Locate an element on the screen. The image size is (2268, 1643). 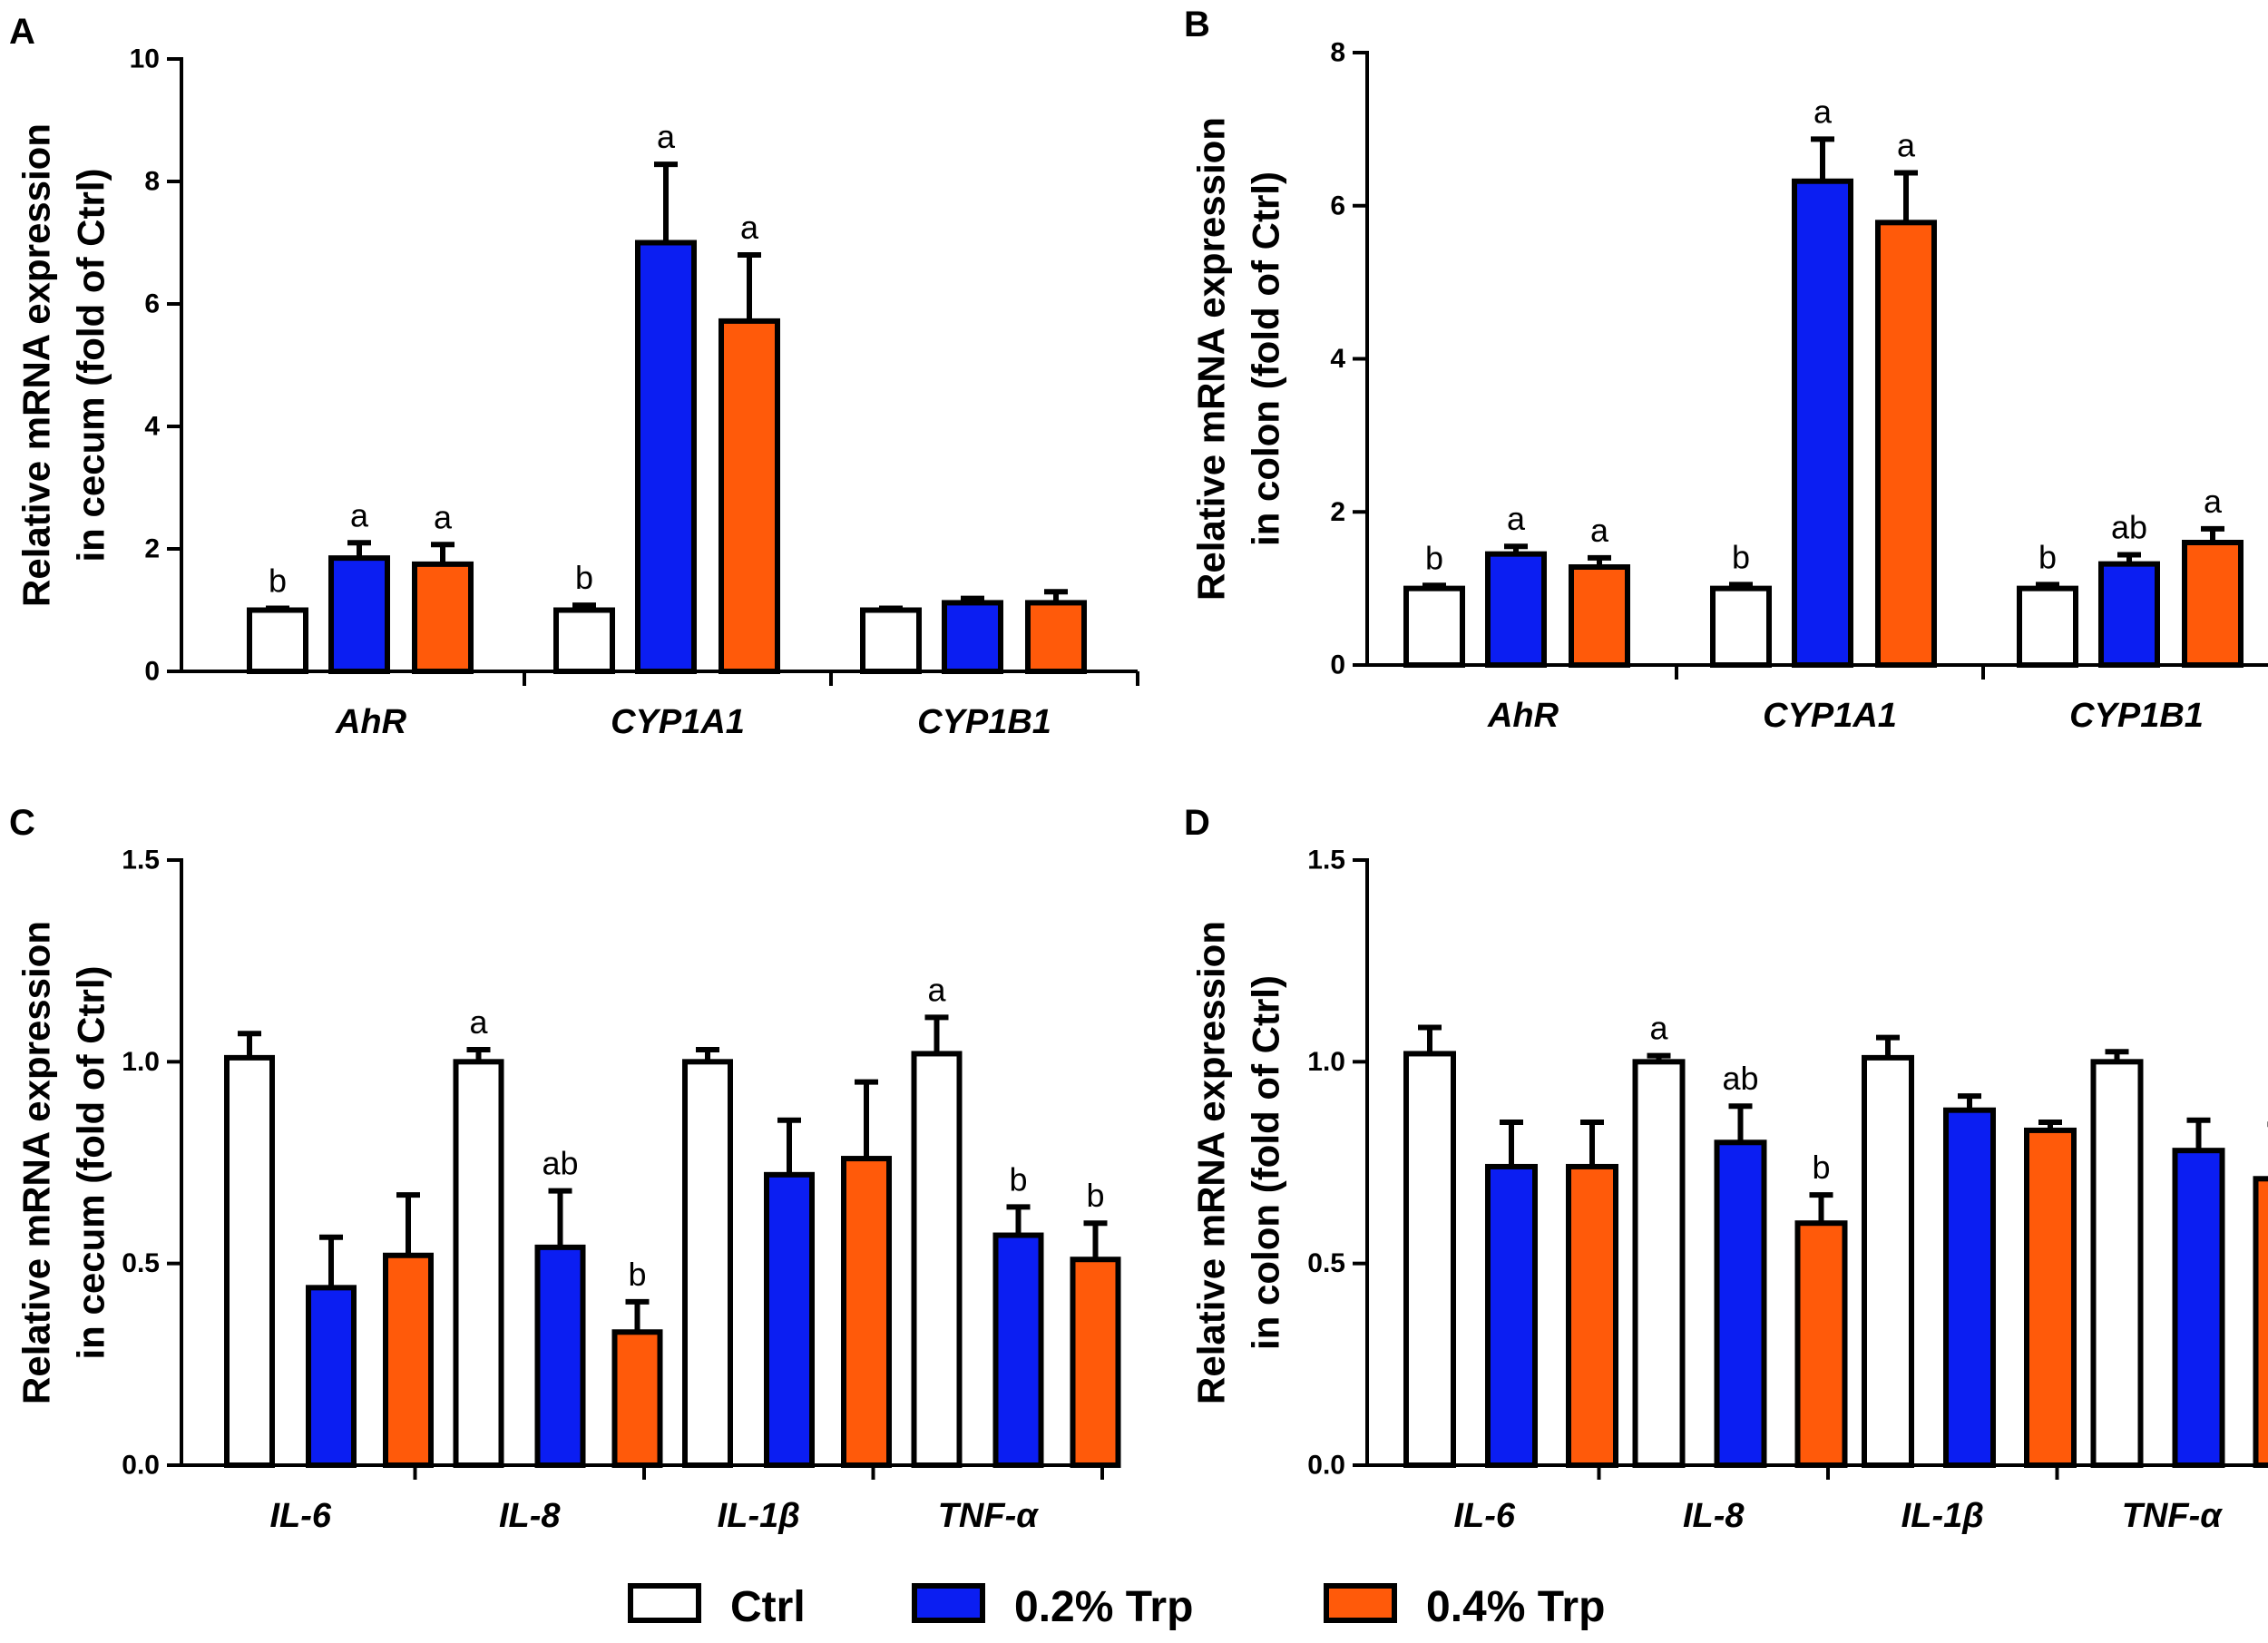
x-category-label-cyp1b1: CYP1B1 is located at coordinates (984, 722).